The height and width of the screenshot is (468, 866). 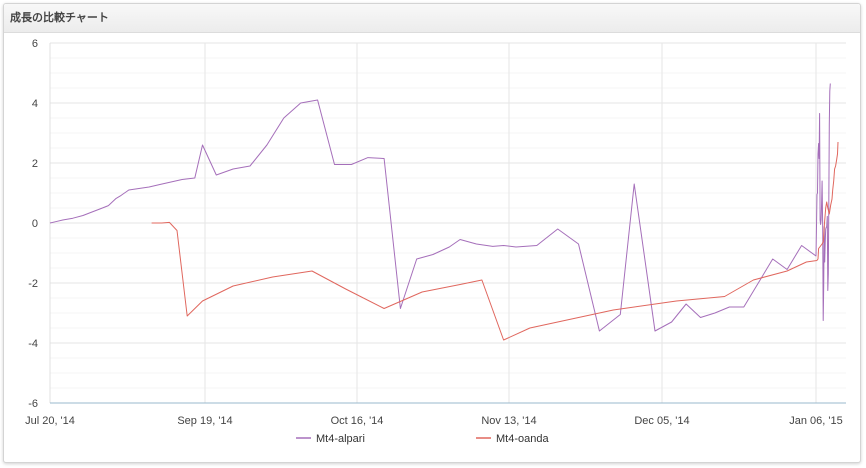 I want to click on x-tick-label: Jul 20, '14, so click(x=50, y=421).